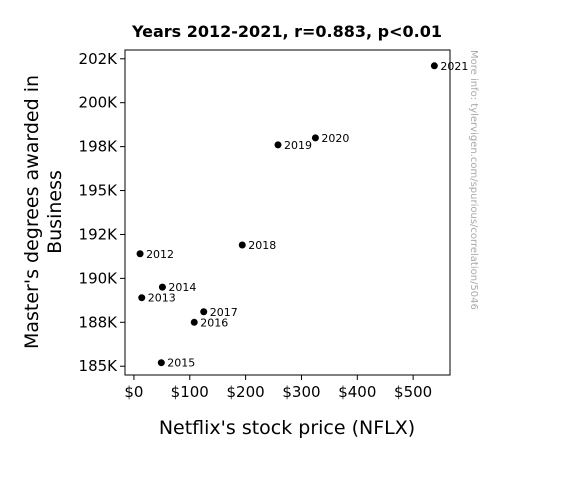  I want to click on y-axis: 185K 188K 190K 192K 195K 198K 200K 202K, so click(102, 212).